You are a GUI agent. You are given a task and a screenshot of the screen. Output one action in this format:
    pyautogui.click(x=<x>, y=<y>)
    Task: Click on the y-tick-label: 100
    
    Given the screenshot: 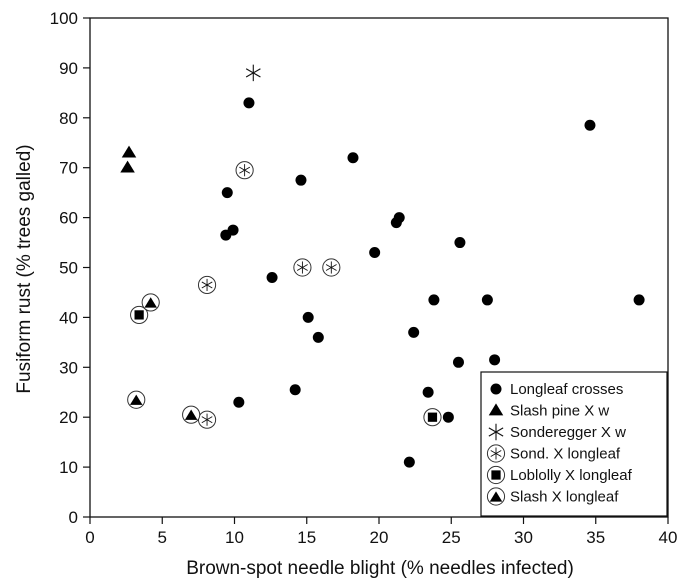 What is the action you would take?
    pyautogui.click(x=64, y=18)
    